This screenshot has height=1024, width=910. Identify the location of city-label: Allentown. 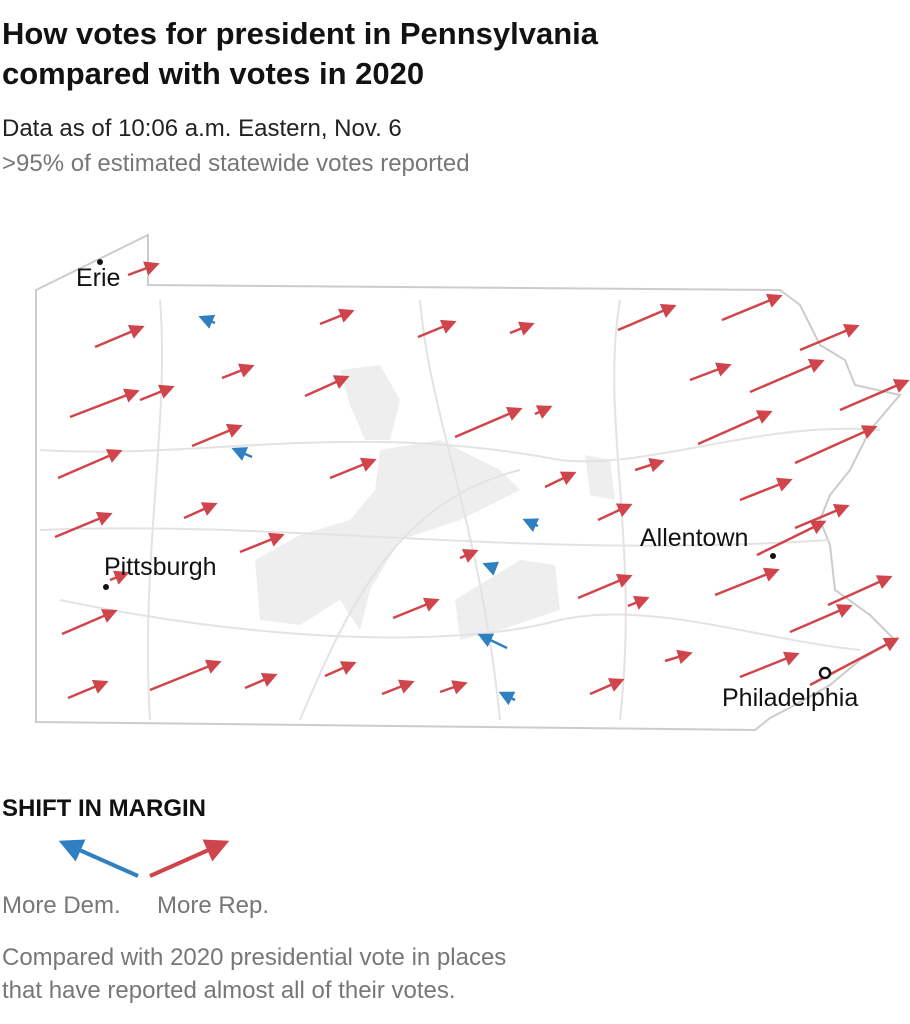
(694, 538).